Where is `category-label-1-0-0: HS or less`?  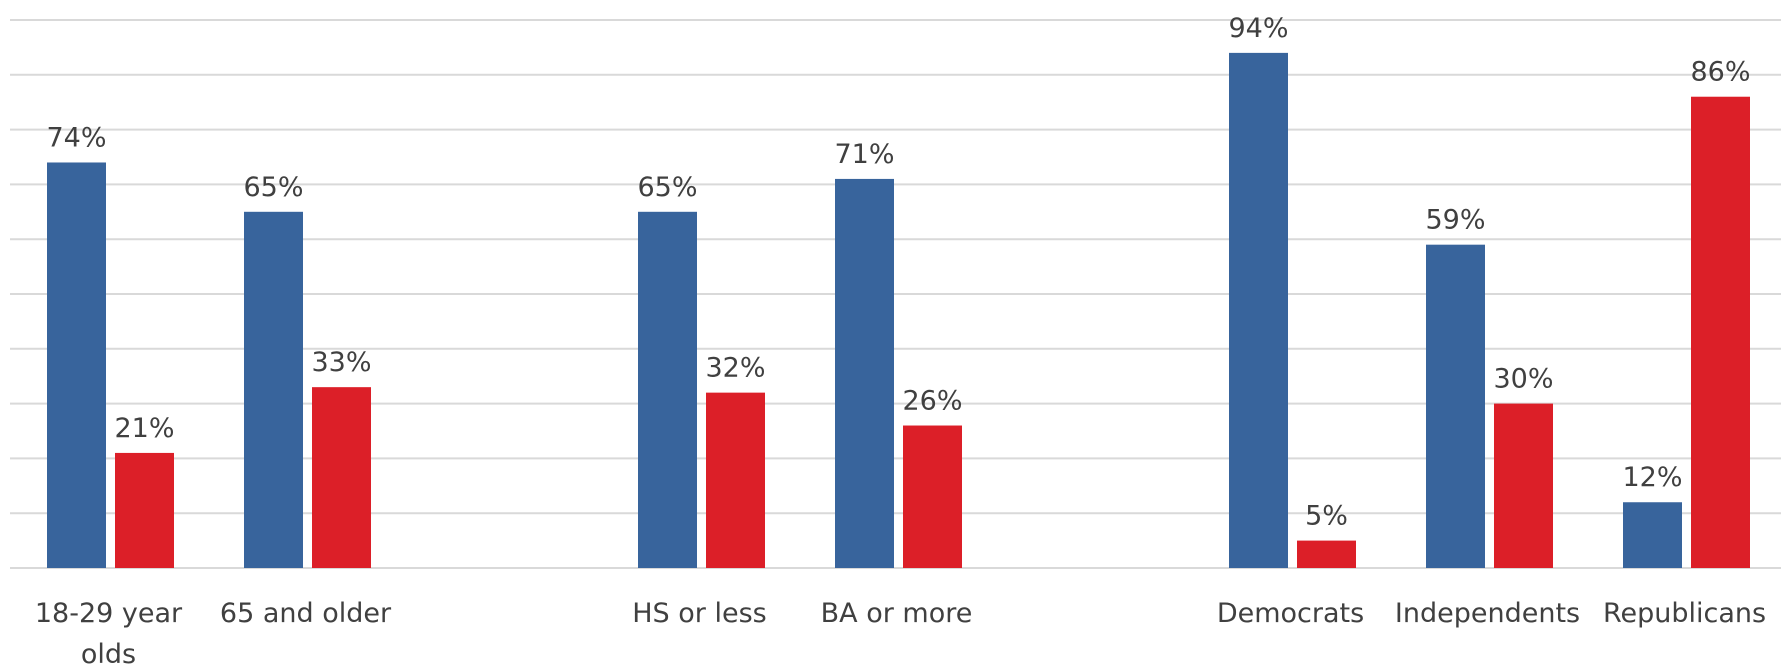
category-label-1-0-0: HS or less is located at coordinates (699, 613).